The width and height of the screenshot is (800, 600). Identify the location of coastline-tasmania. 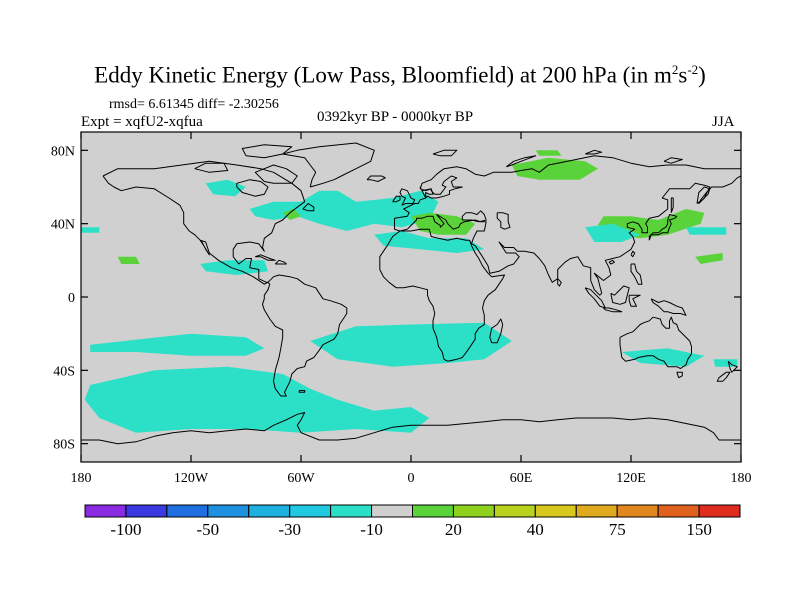
(679, 375).